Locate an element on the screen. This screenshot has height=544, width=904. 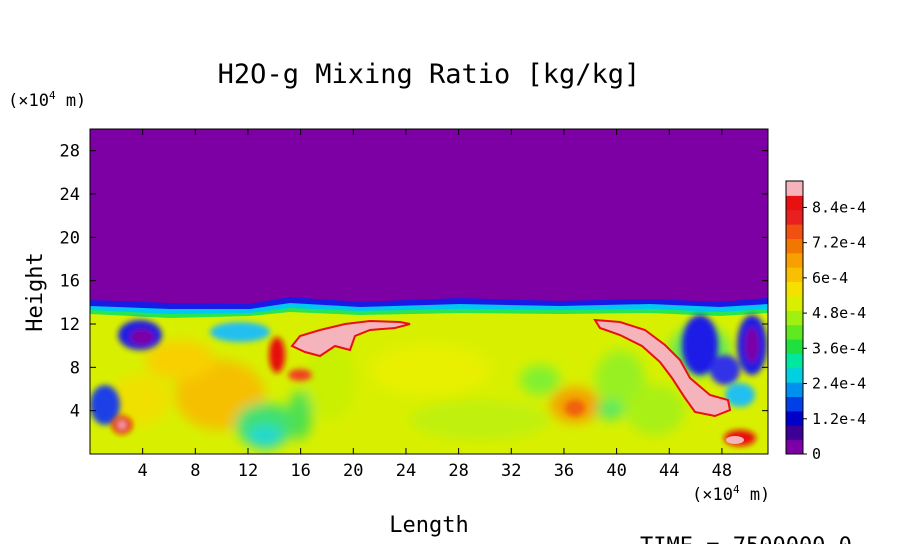
colorbar-frame is located at coordinates (794, 317).